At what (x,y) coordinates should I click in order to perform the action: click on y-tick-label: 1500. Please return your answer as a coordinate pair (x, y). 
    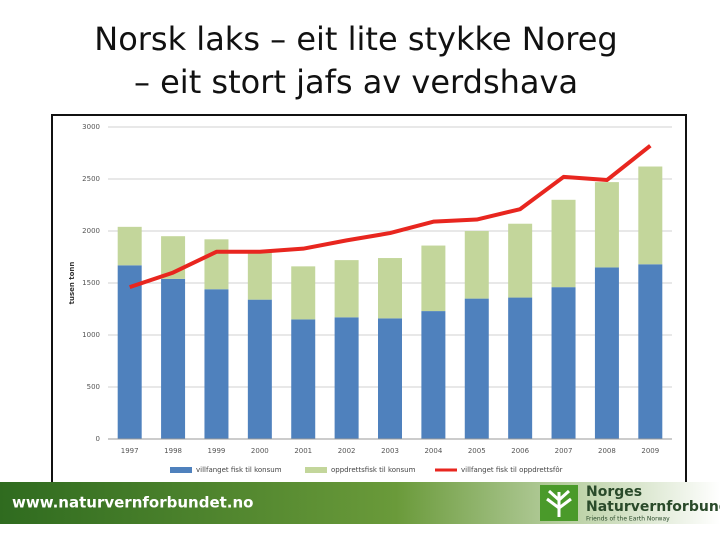
    Looking at the image, I should click on (91, 283).